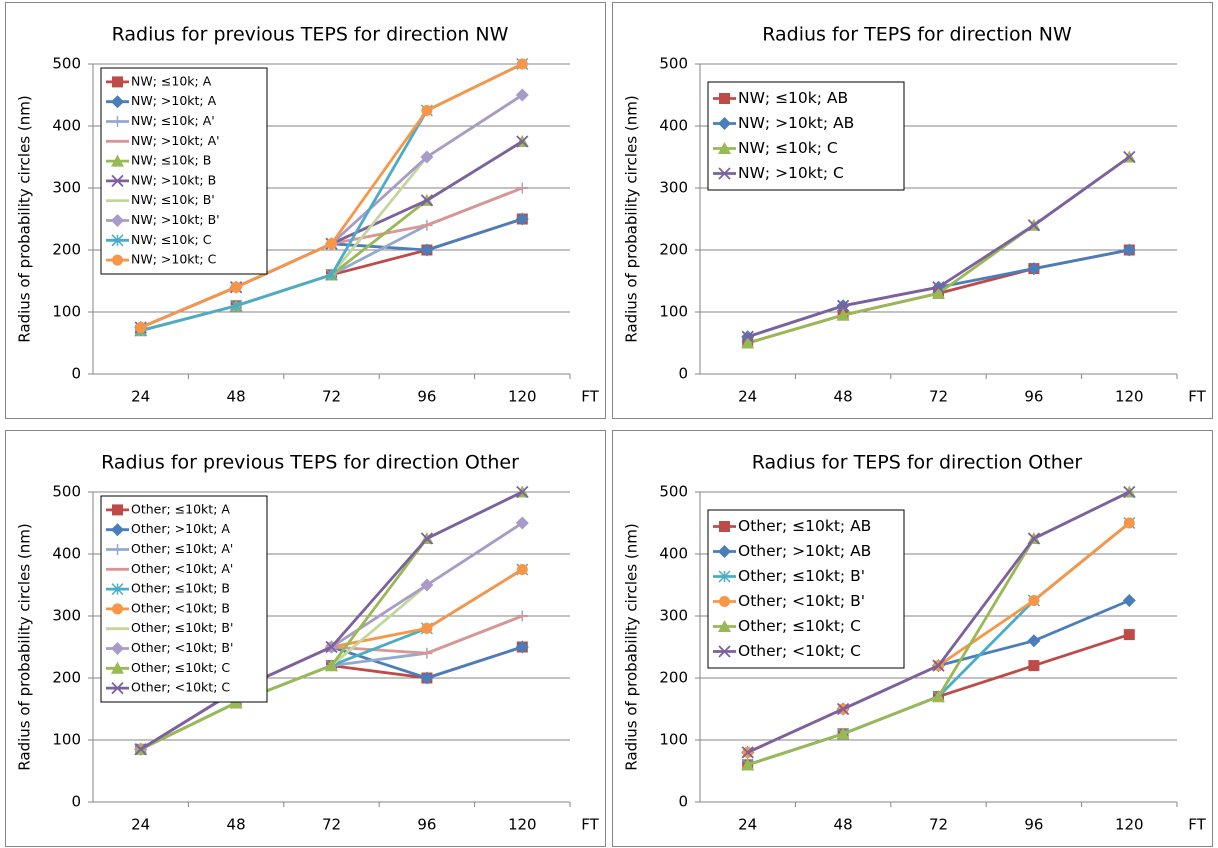 The height and width of the screenshot is (848, 1218). What do you see at coordinates (171, 160) in the screenshot?
I see `legend-label: NW; ≤10k; B` at bounding box center [171, 160].